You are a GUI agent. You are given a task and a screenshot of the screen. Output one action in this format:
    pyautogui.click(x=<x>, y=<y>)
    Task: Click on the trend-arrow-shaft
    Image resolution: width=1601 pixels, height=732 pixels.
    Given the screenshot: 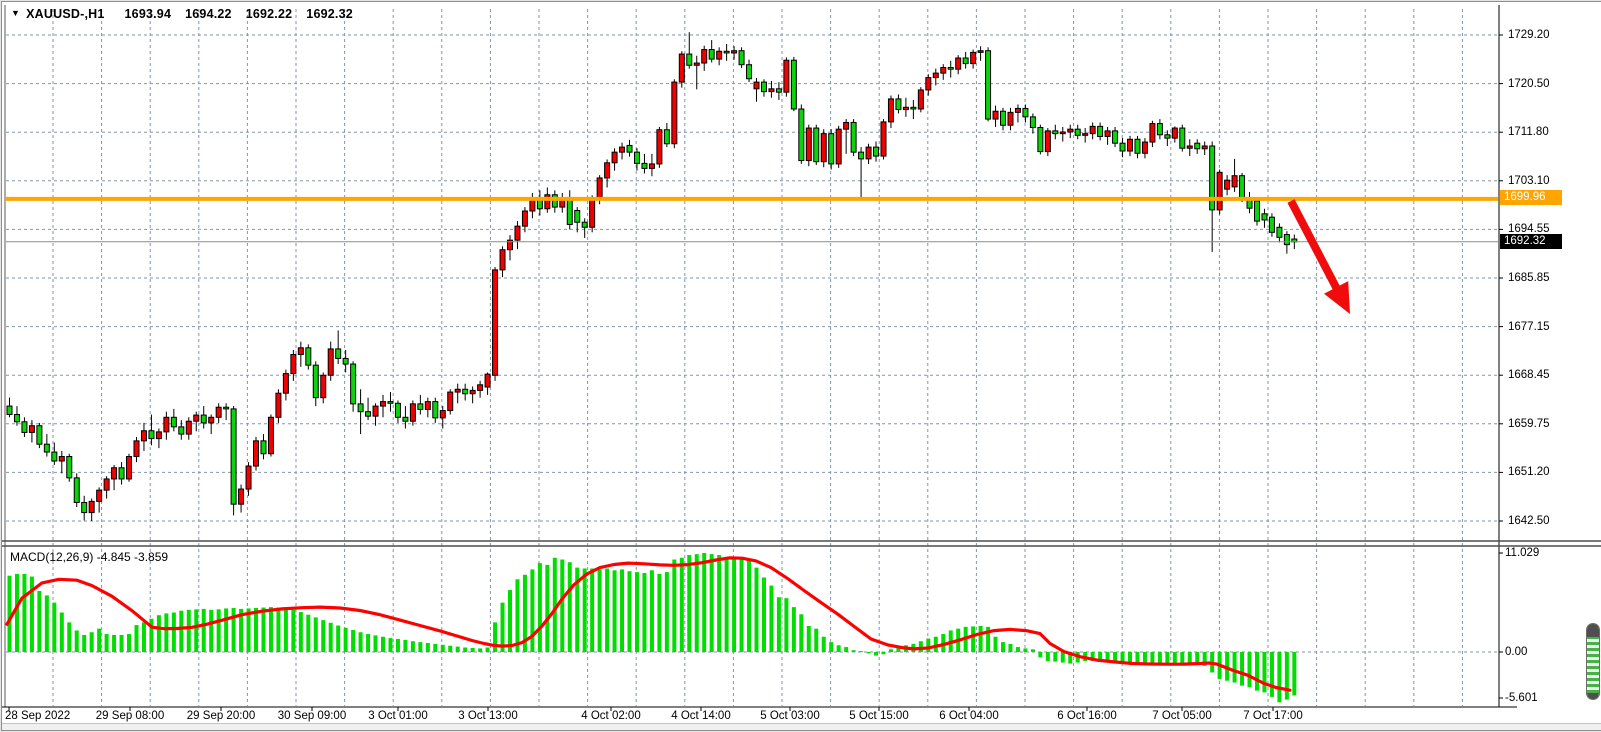 What is the action you would take?
    pyautogui.click(x=1315, y=247)
    